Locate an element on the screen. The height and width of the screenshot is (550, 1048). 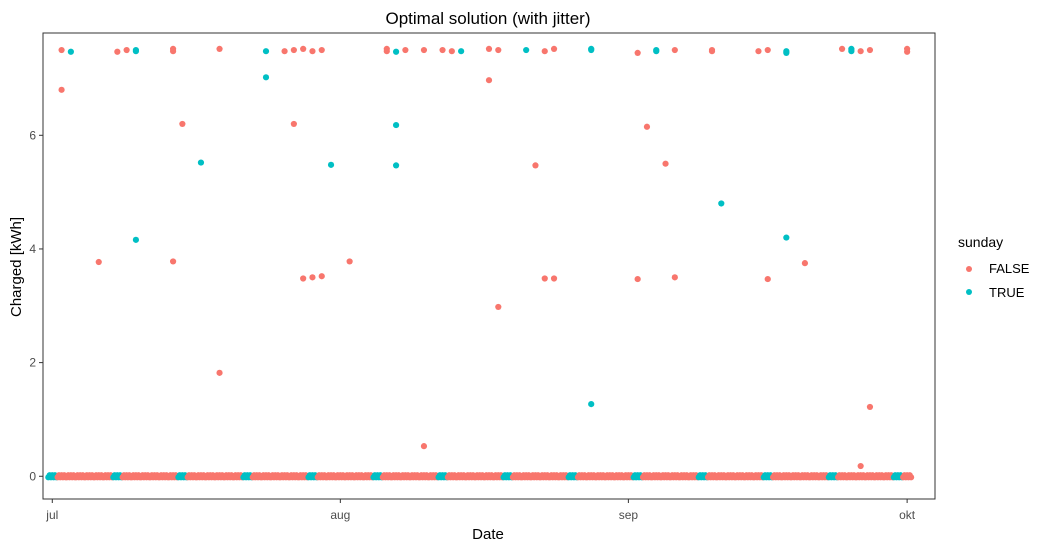
legend-title: sunday is located at coordinates (980, 242).